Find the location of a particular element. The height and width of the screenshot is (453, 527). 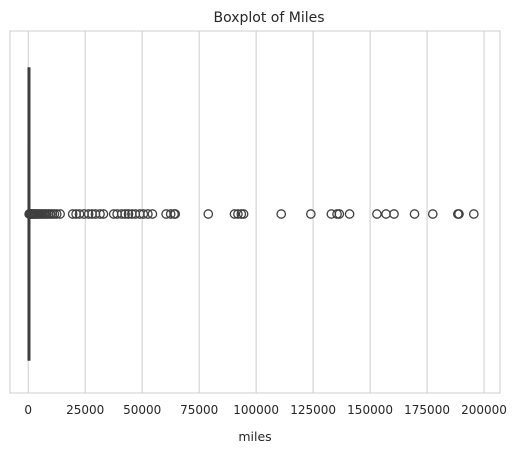

x-tick-label: 175000 is located at coordinates (427, 410).